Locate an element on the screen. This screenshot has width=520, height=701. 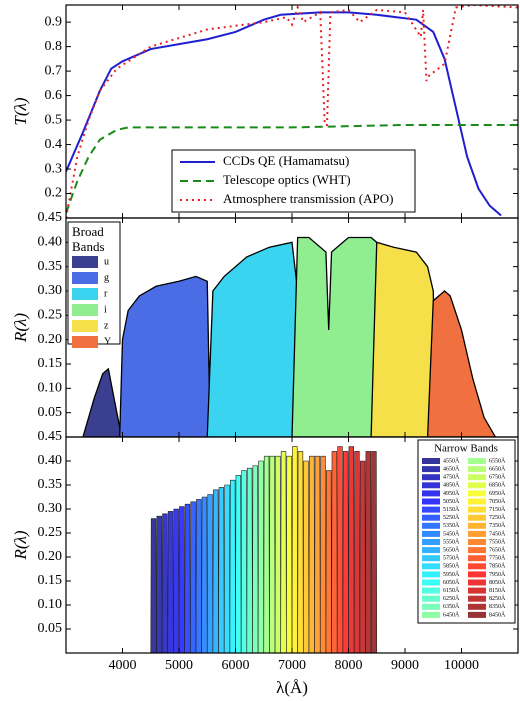
legend-label: Atmosphere transmission (APO) is located at coordinates (308, 198).